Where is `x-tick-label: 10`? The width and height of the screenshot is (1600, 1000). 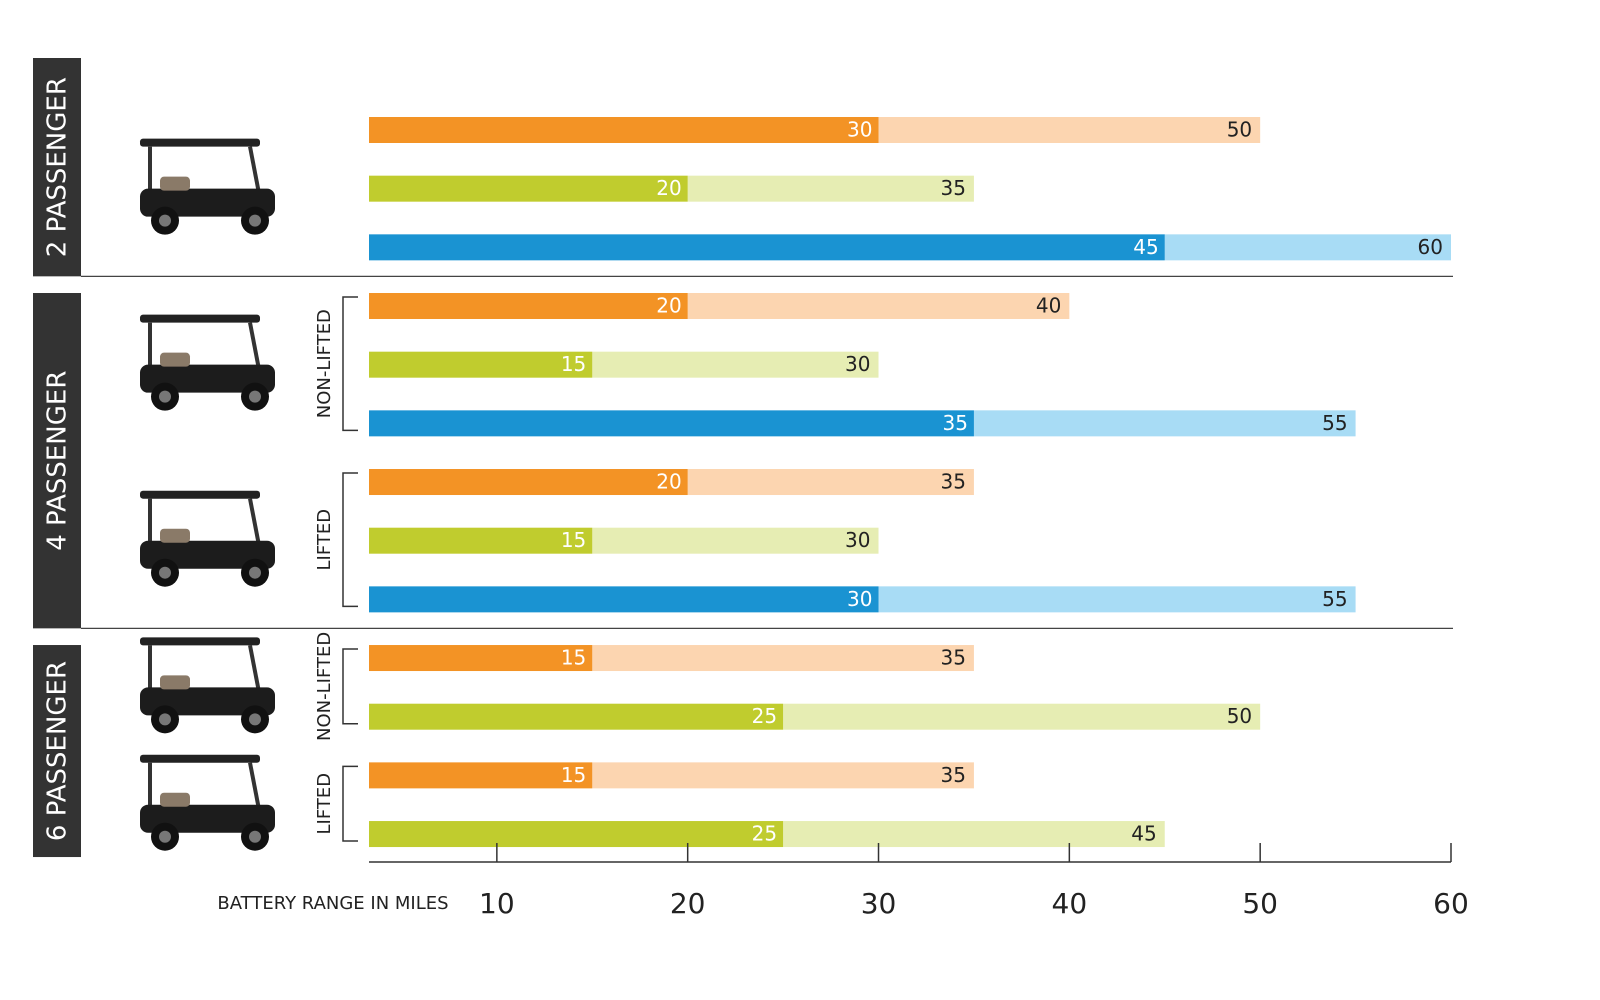
x-tick-label: 10 is located at coordinates (497, 903).